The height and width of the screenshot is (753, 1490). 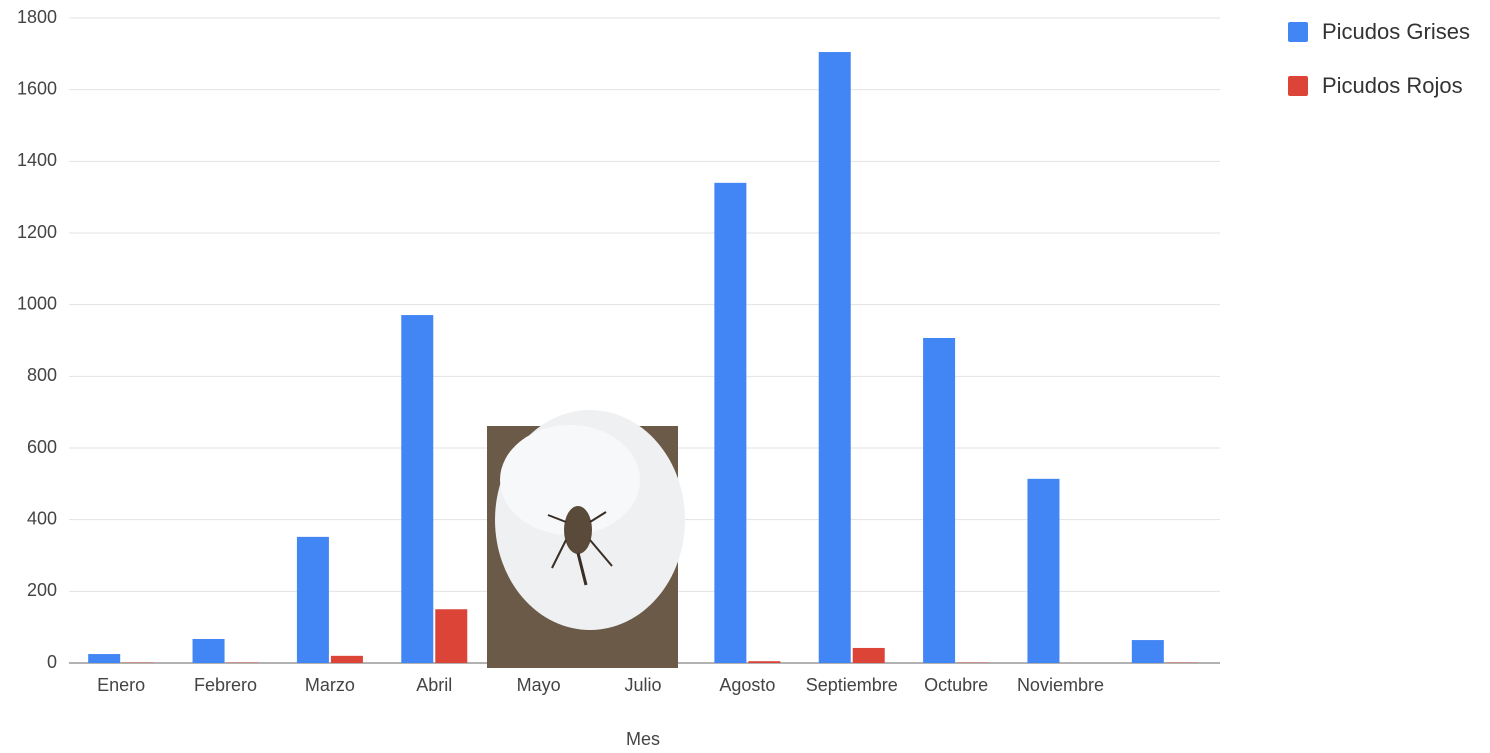 I want to click on y-tick-label: 800, so click(x=42, y=375).